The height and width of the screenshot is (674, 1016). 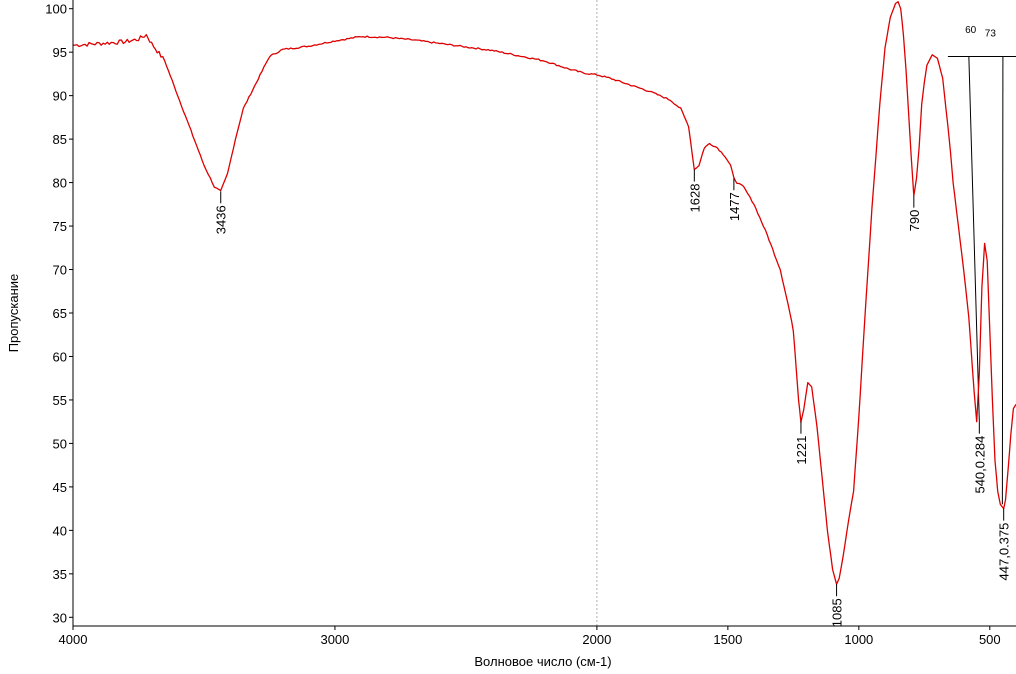 What do you see at coordinates (60, 52) in the screenshot?
I see `y-tick-label: 95` at bounding box center [60, 52].